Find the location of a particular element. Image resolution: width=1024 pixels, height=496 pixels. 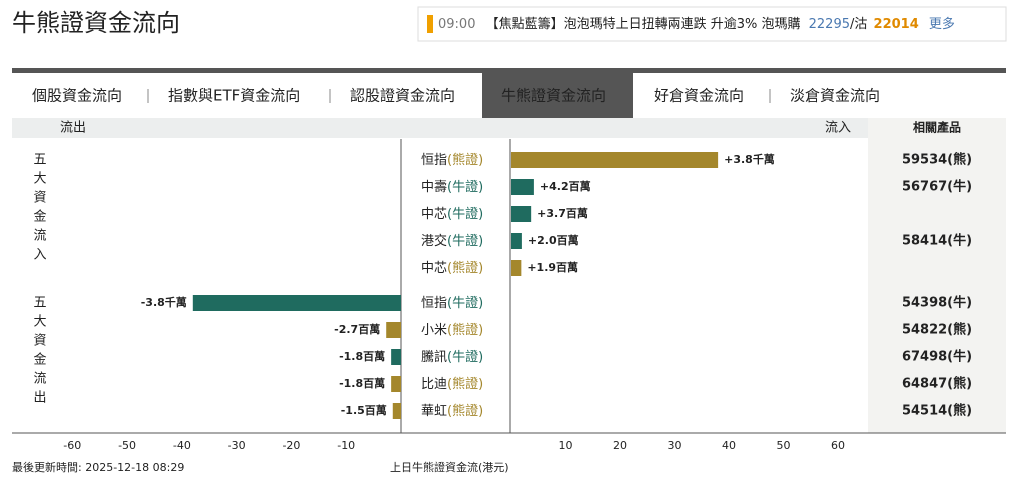

row-label: 港交(牛證) is located at coordinates (452, 241).